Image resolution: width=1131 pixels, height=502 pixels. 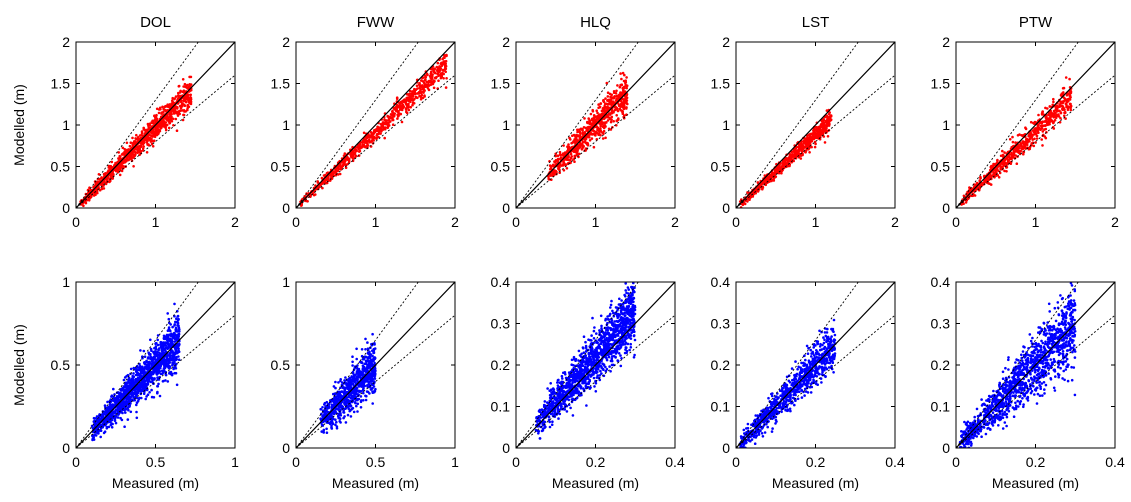 I want to click on scatter-points, so click(x=135, y=141).